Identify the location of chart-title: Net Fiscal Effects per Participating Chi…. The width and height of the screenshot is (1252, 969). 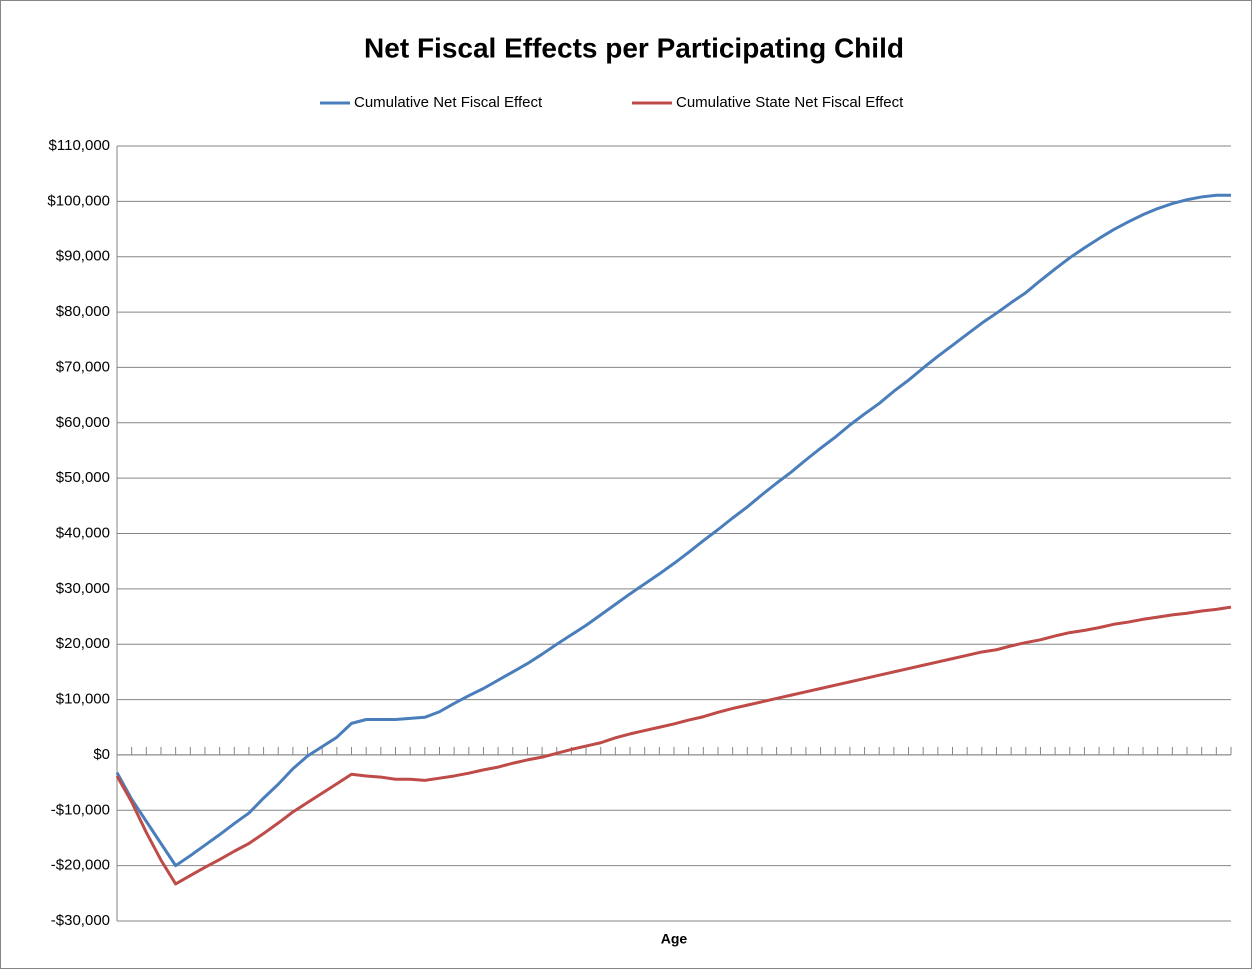
(634, 47).